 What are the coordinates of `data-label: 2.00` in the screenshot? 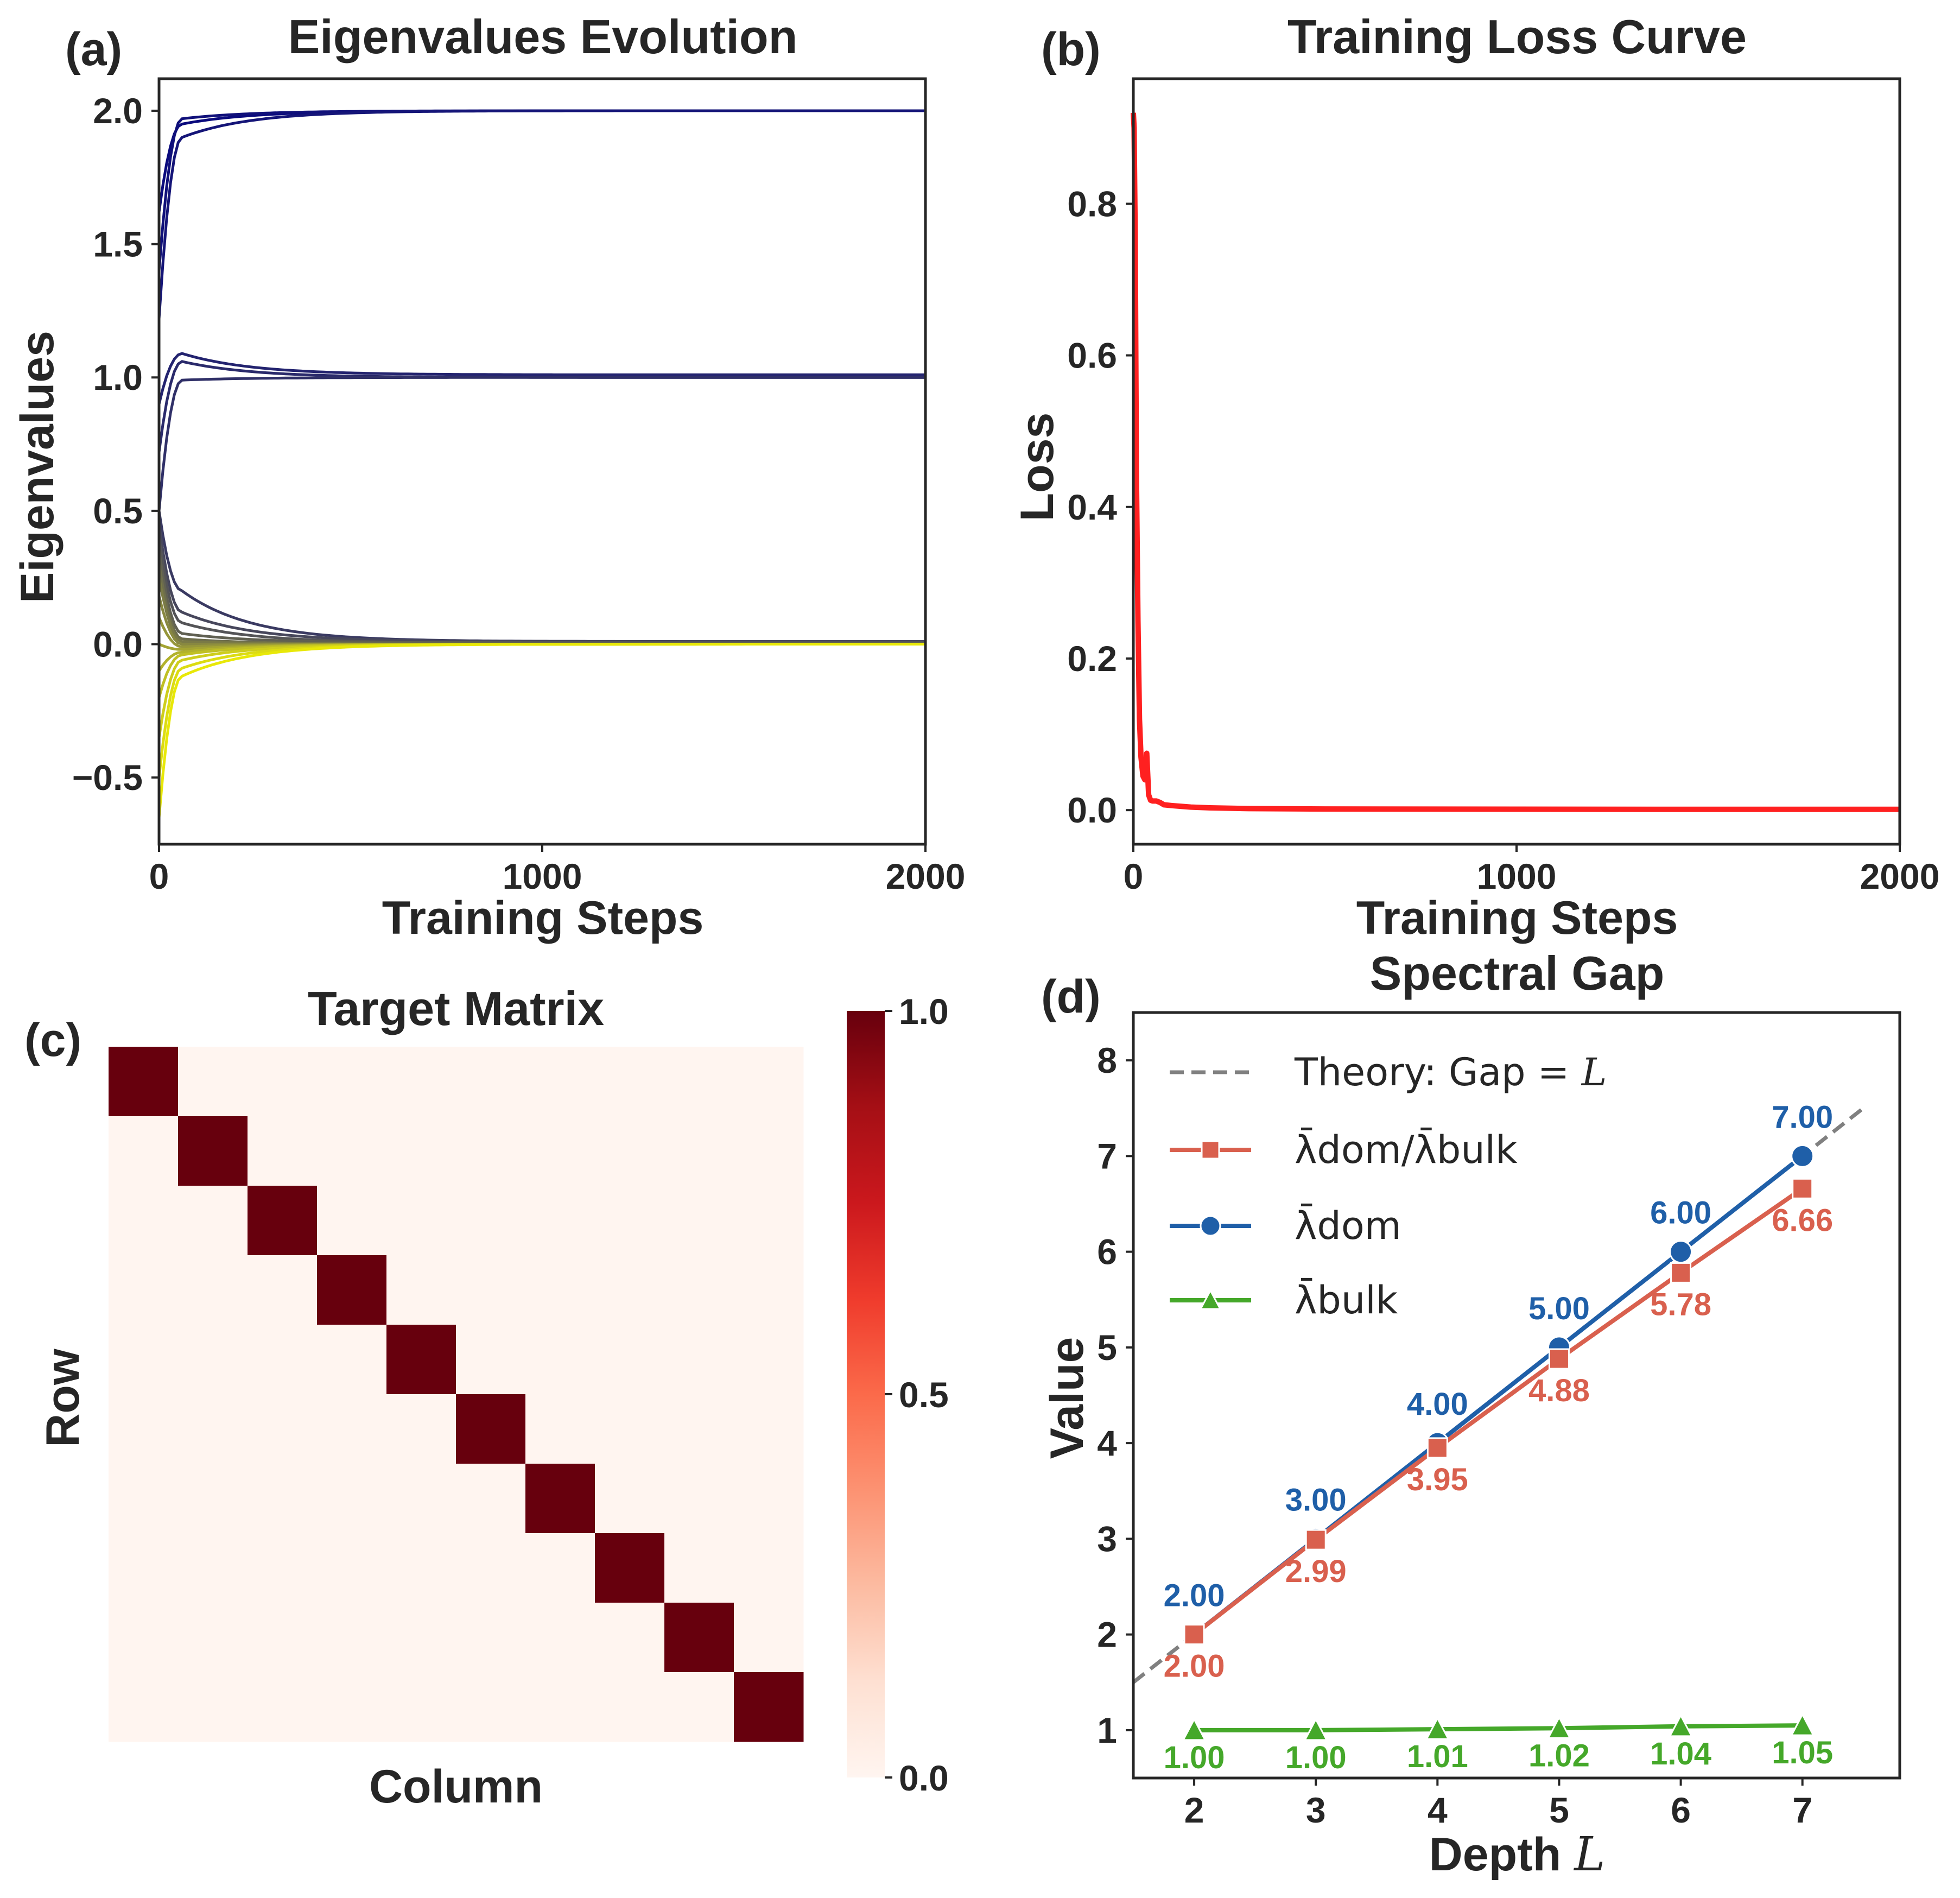 It's located at (1194, 1596).